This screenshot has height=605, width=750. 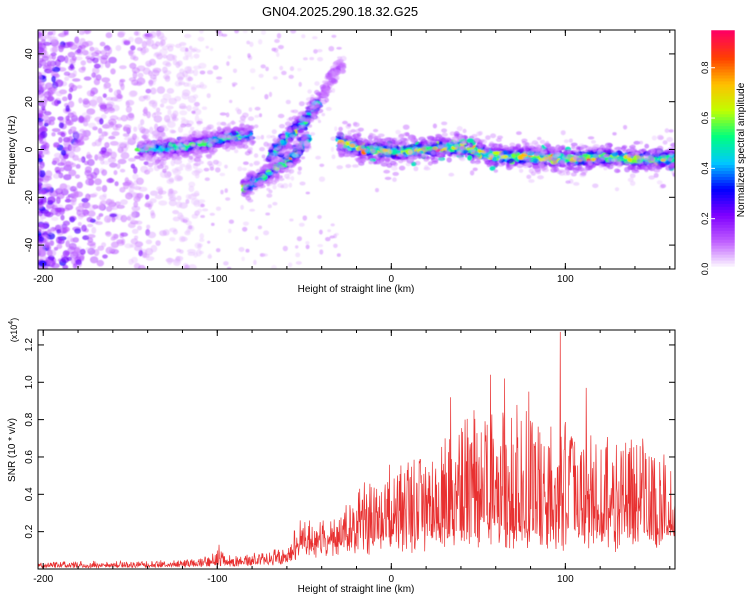 What do you see at coordinates (705, 118) in the screenshot?
I see `colorbar-tick-label: 0.6` at bounding box center [705, 118].